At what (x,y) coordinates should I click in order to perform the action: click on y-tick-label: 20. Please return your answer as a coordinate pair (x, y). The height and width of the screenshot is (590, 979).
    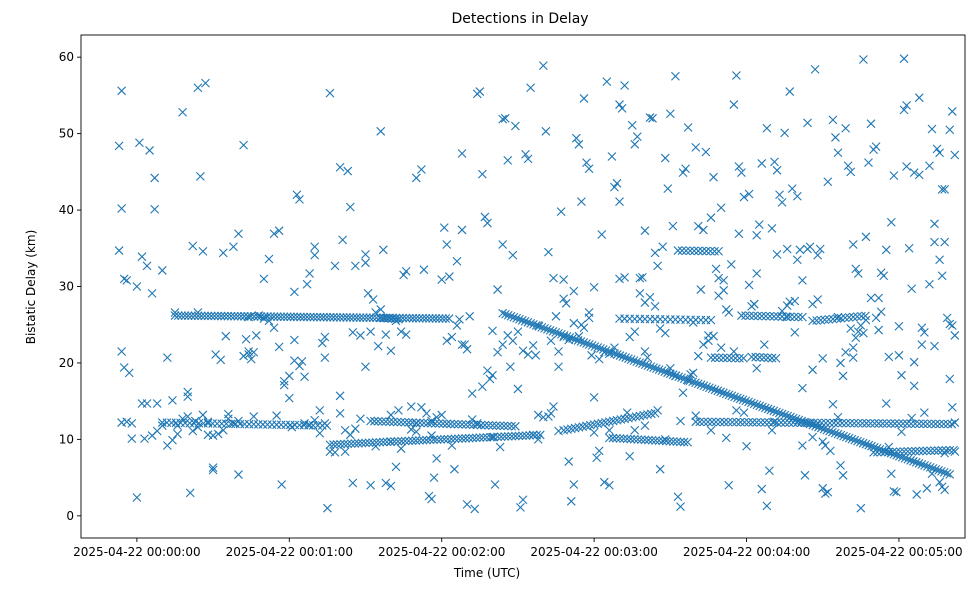
    Looking at the image, I should click on (66, 363).